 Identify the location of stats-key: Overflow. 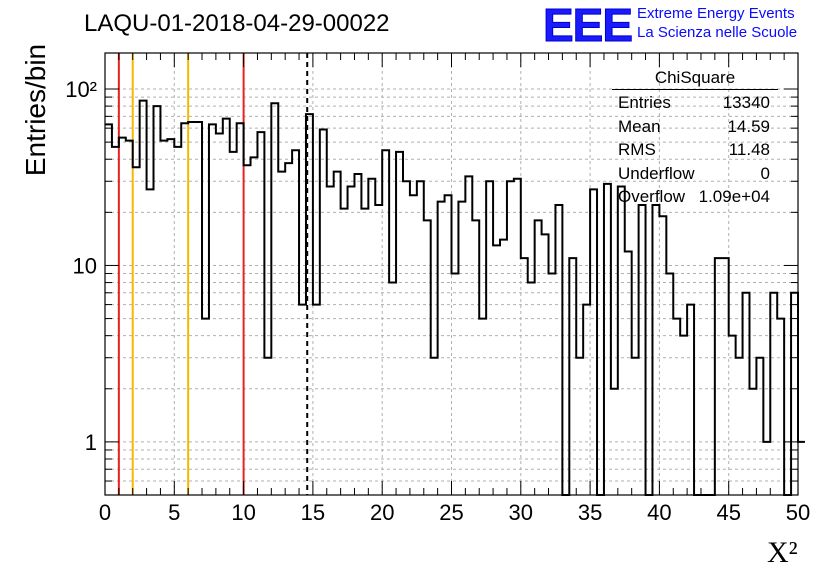
(652, 196).